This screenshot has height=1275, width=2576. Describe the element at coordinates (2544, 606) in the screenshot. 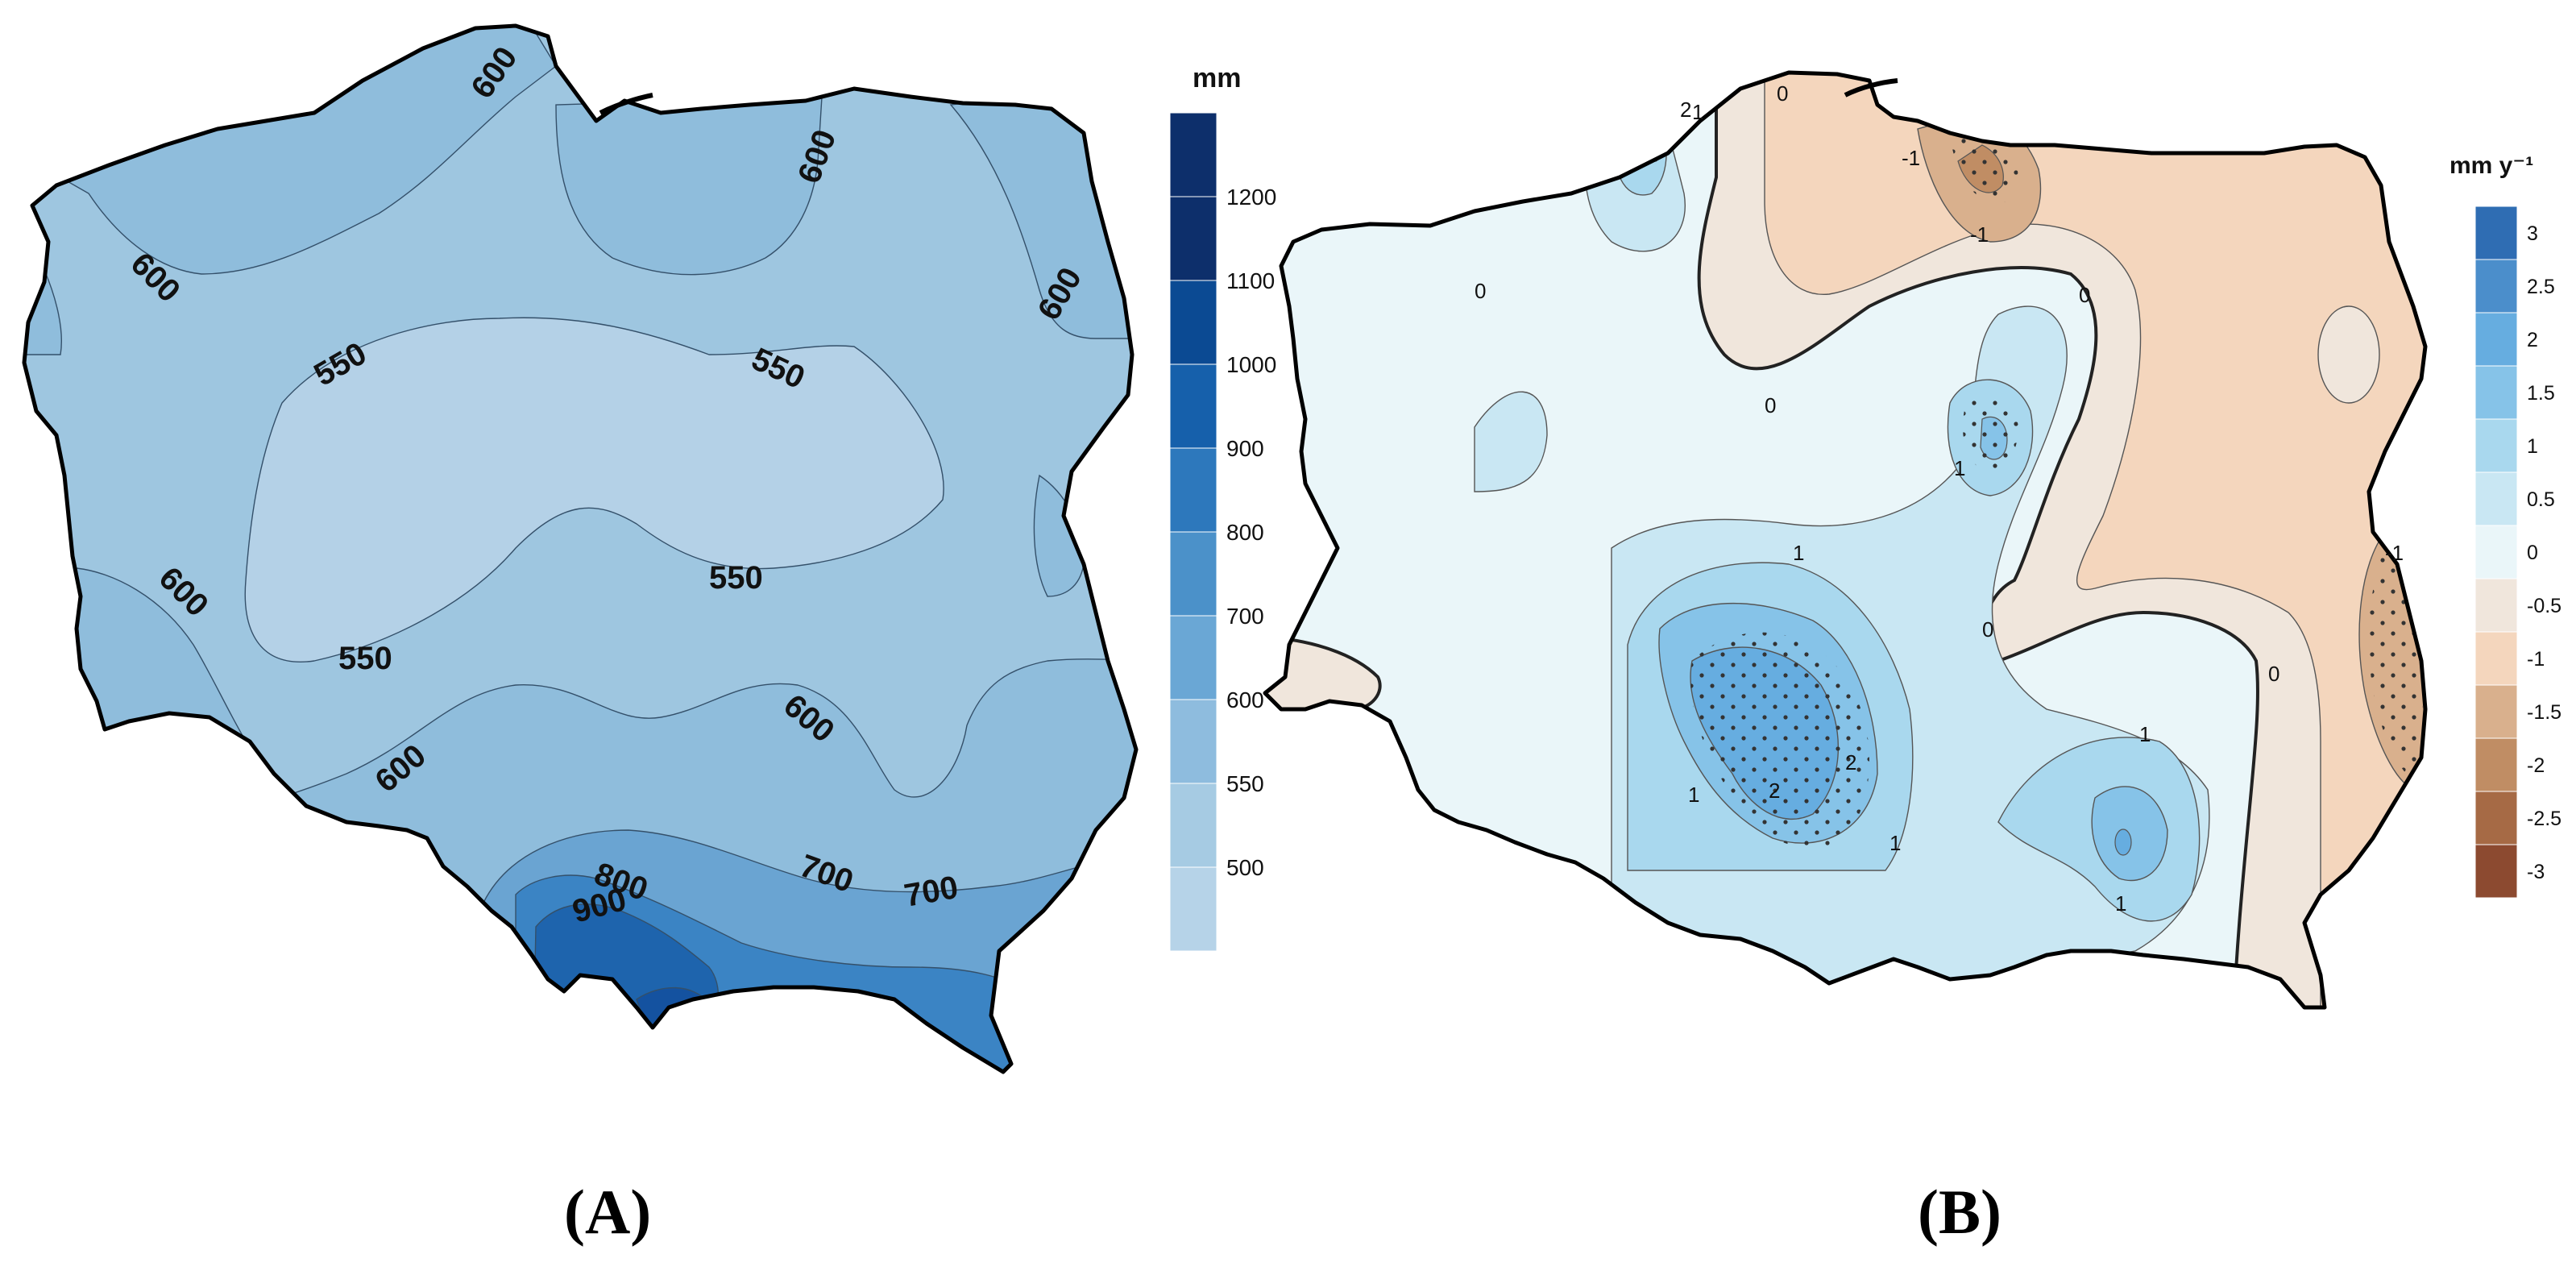

I see `legend-tick-label: -0.5` at that location.